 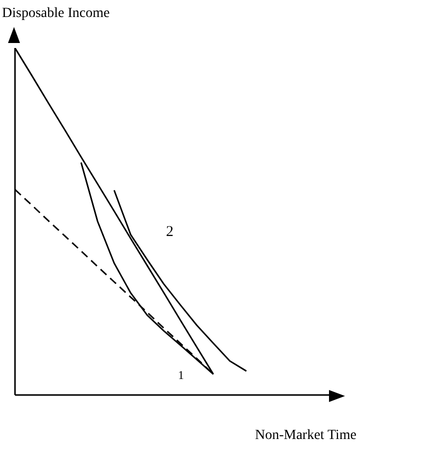 I want to click on y-axis-title: Disposable Income, so click(x=56, y=14).